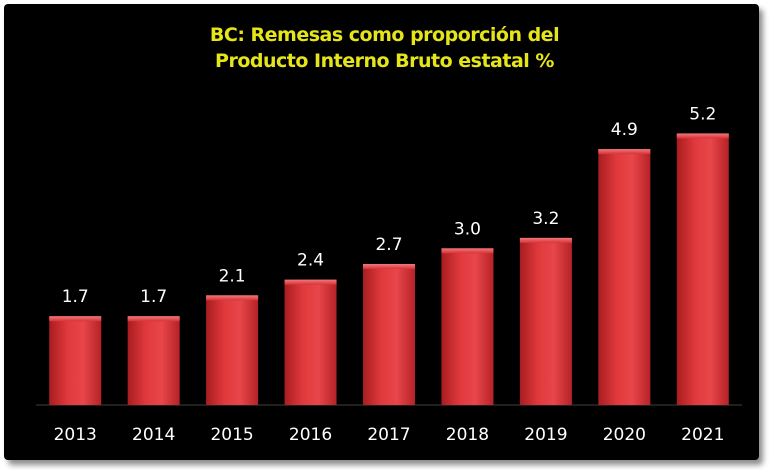 This screenshot has width=769, height=470. I want to click on bar-top-2018, so click(467, 251).